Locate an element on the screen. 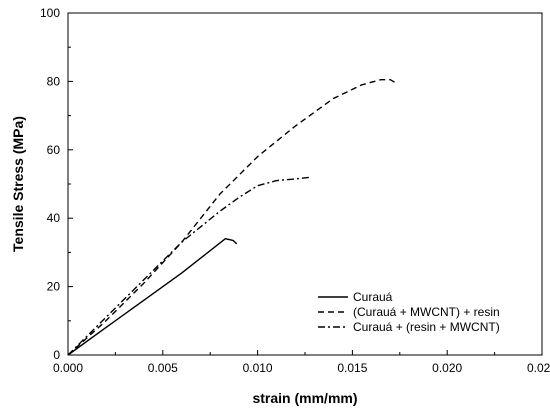  legend-label-1: Curauá is located at coordinates (373, 297).